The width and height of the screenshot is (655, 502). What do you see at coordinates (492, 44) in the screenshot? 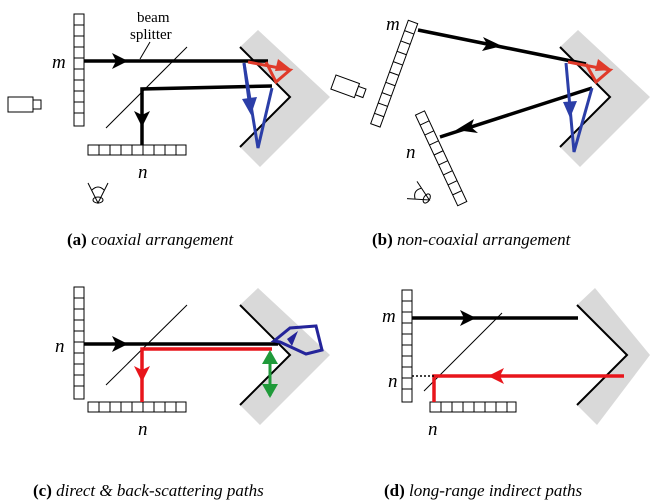
I see `arrow-in-b` at bounding box center [492, 44].